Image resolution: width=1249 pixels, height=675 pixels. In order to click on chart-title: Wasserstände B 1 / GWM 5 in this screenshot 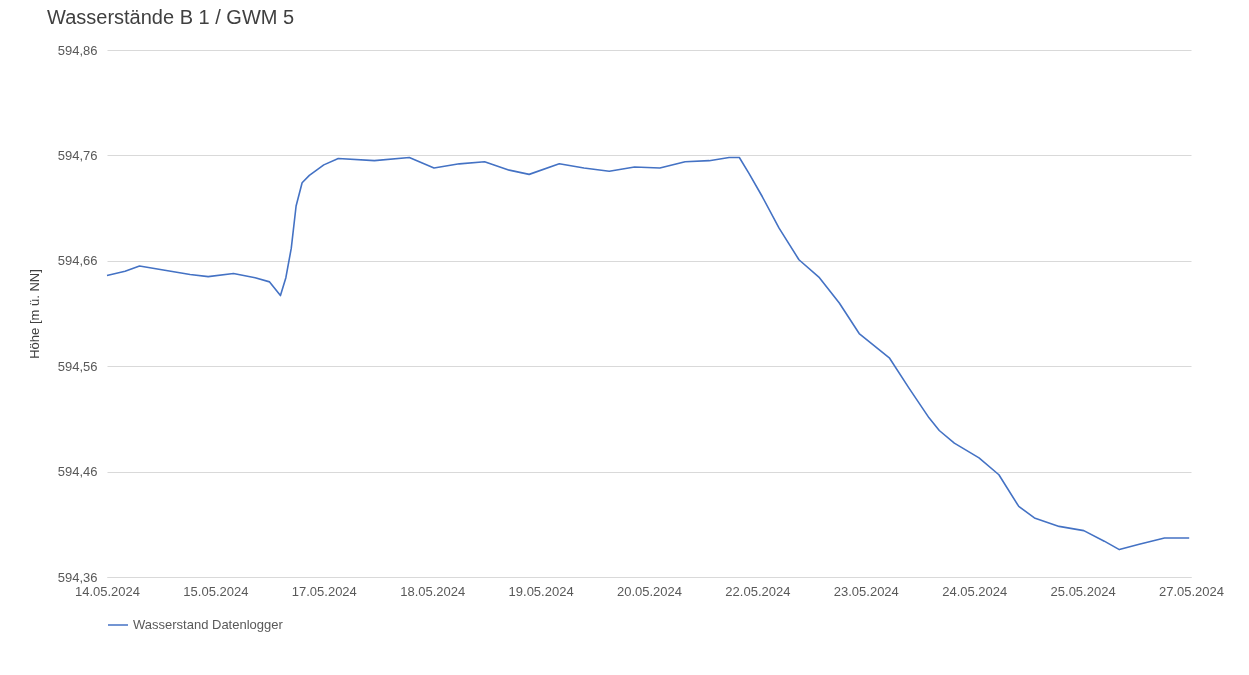, I will do `click(171, 17)`.